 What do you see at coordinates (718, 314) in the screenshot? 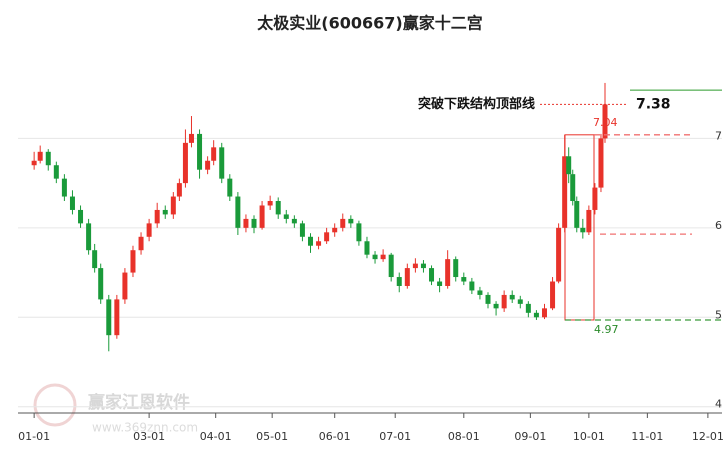
I see `y-tick-label: 5` at bounding box center [718, 314].